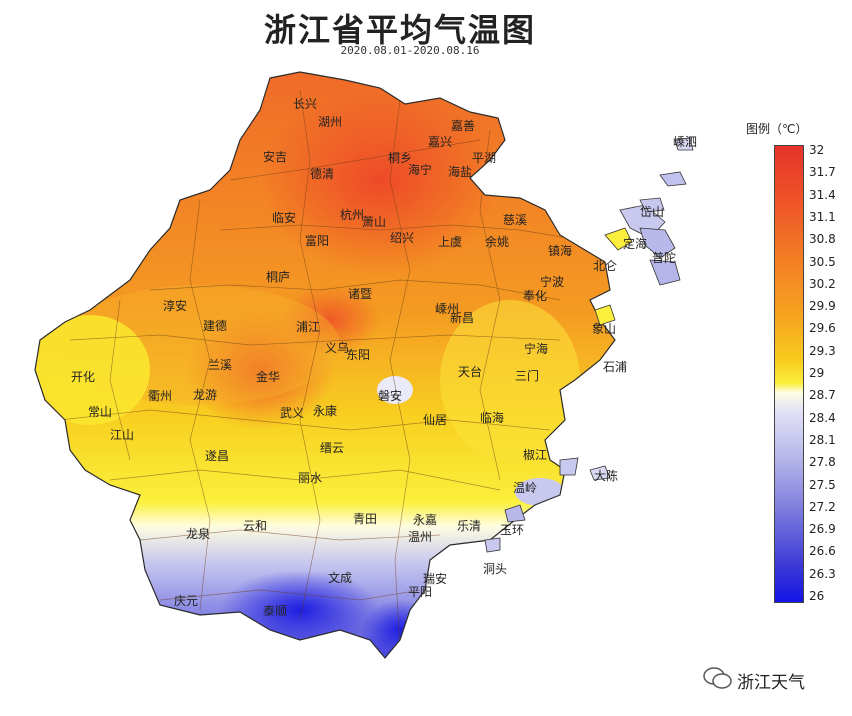  What do you see at coordinates (390, 395) in the screenshot?
I see `city-label: 磐安` at bounding box center [390, 395].